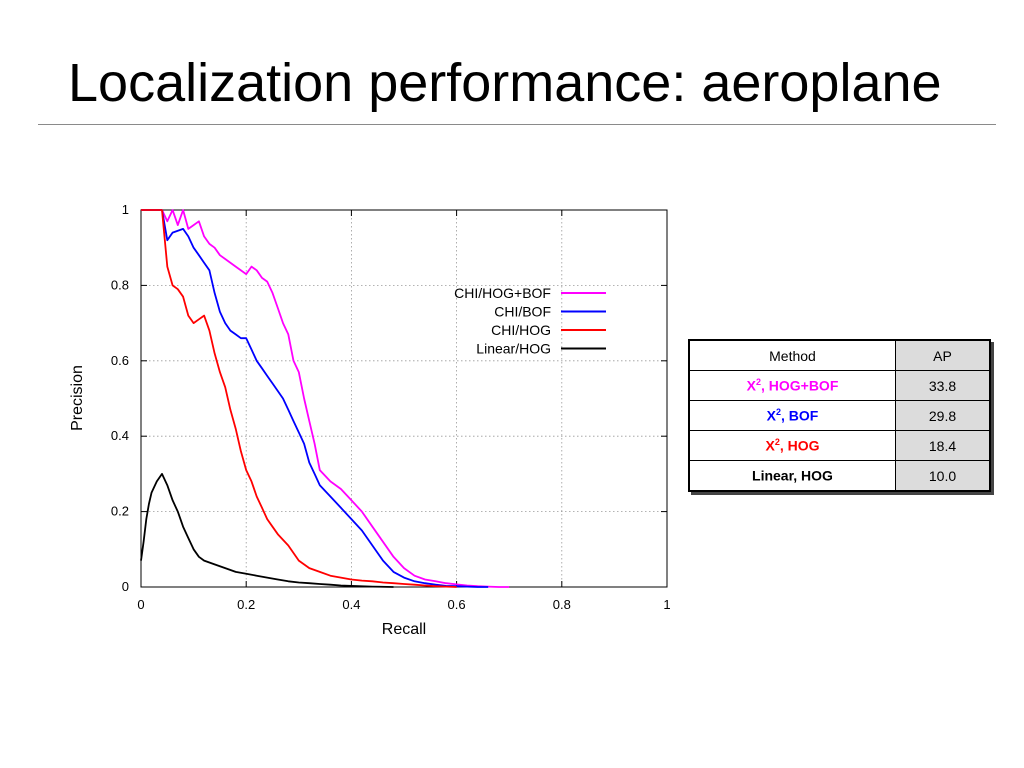  I want to click on legend-label: CHI/BOF, so click(522, 312).